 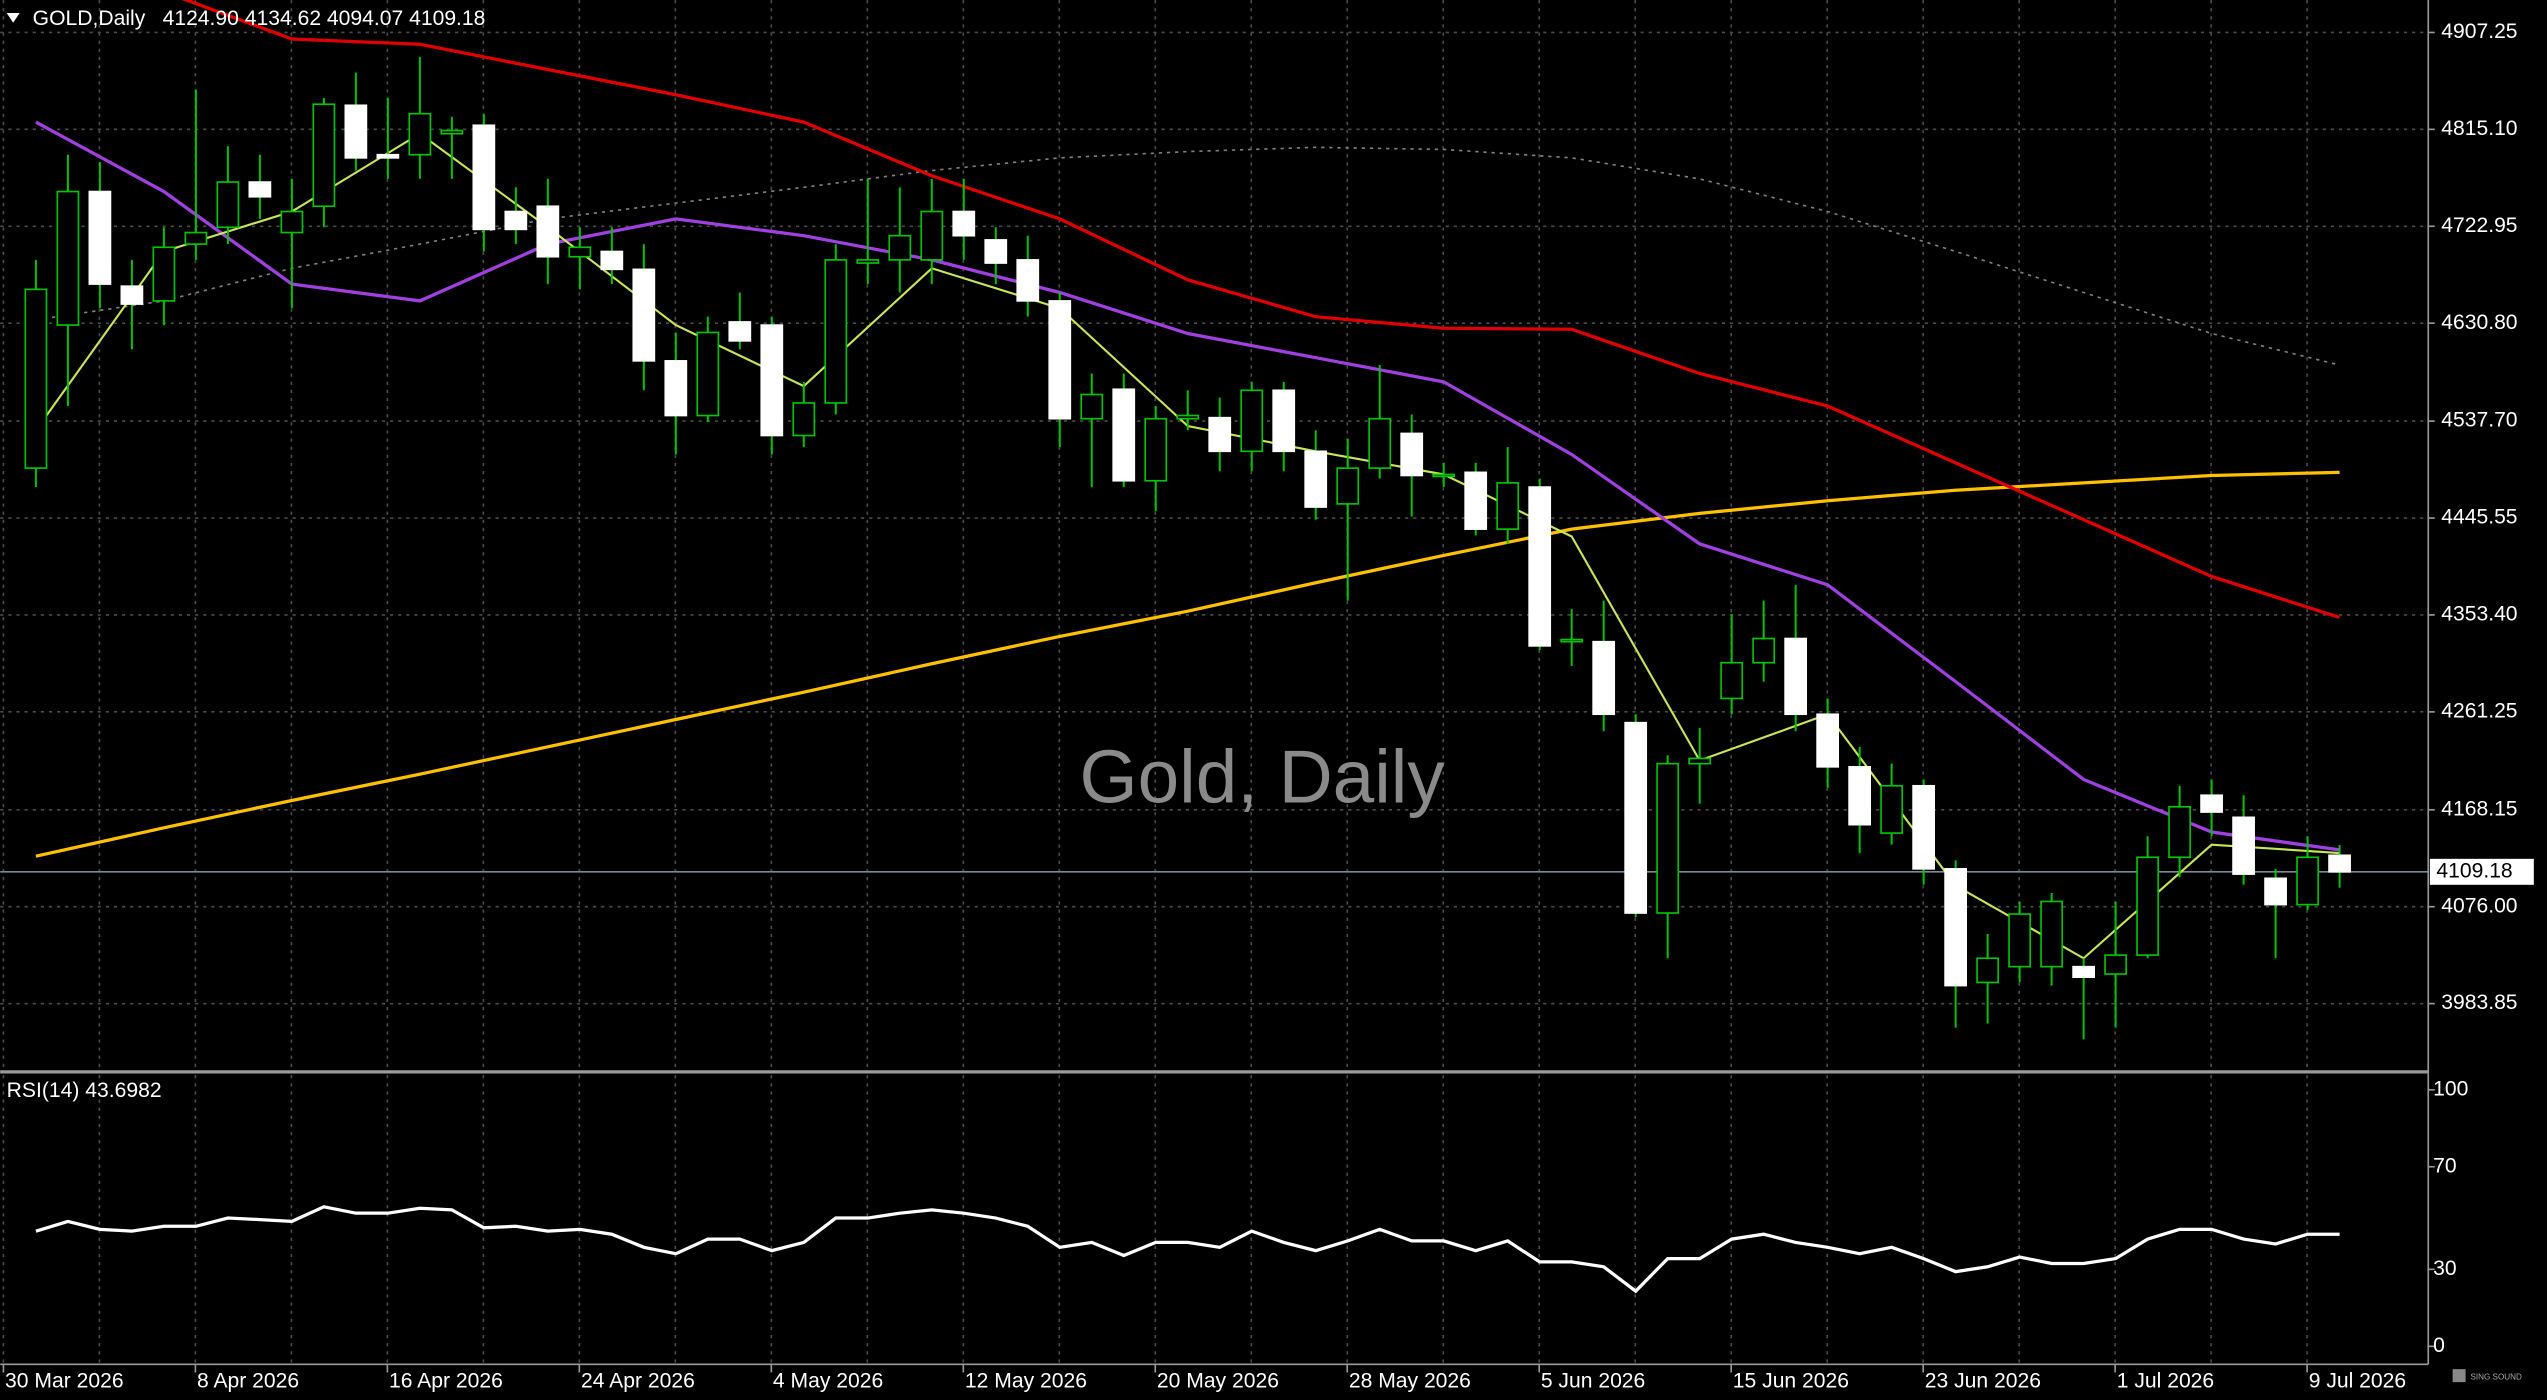 What do you see at coordinates (2479, 31) in the screenshot?
I see `y-tick-label: 4907.25` at bounding box center [2479, 31].